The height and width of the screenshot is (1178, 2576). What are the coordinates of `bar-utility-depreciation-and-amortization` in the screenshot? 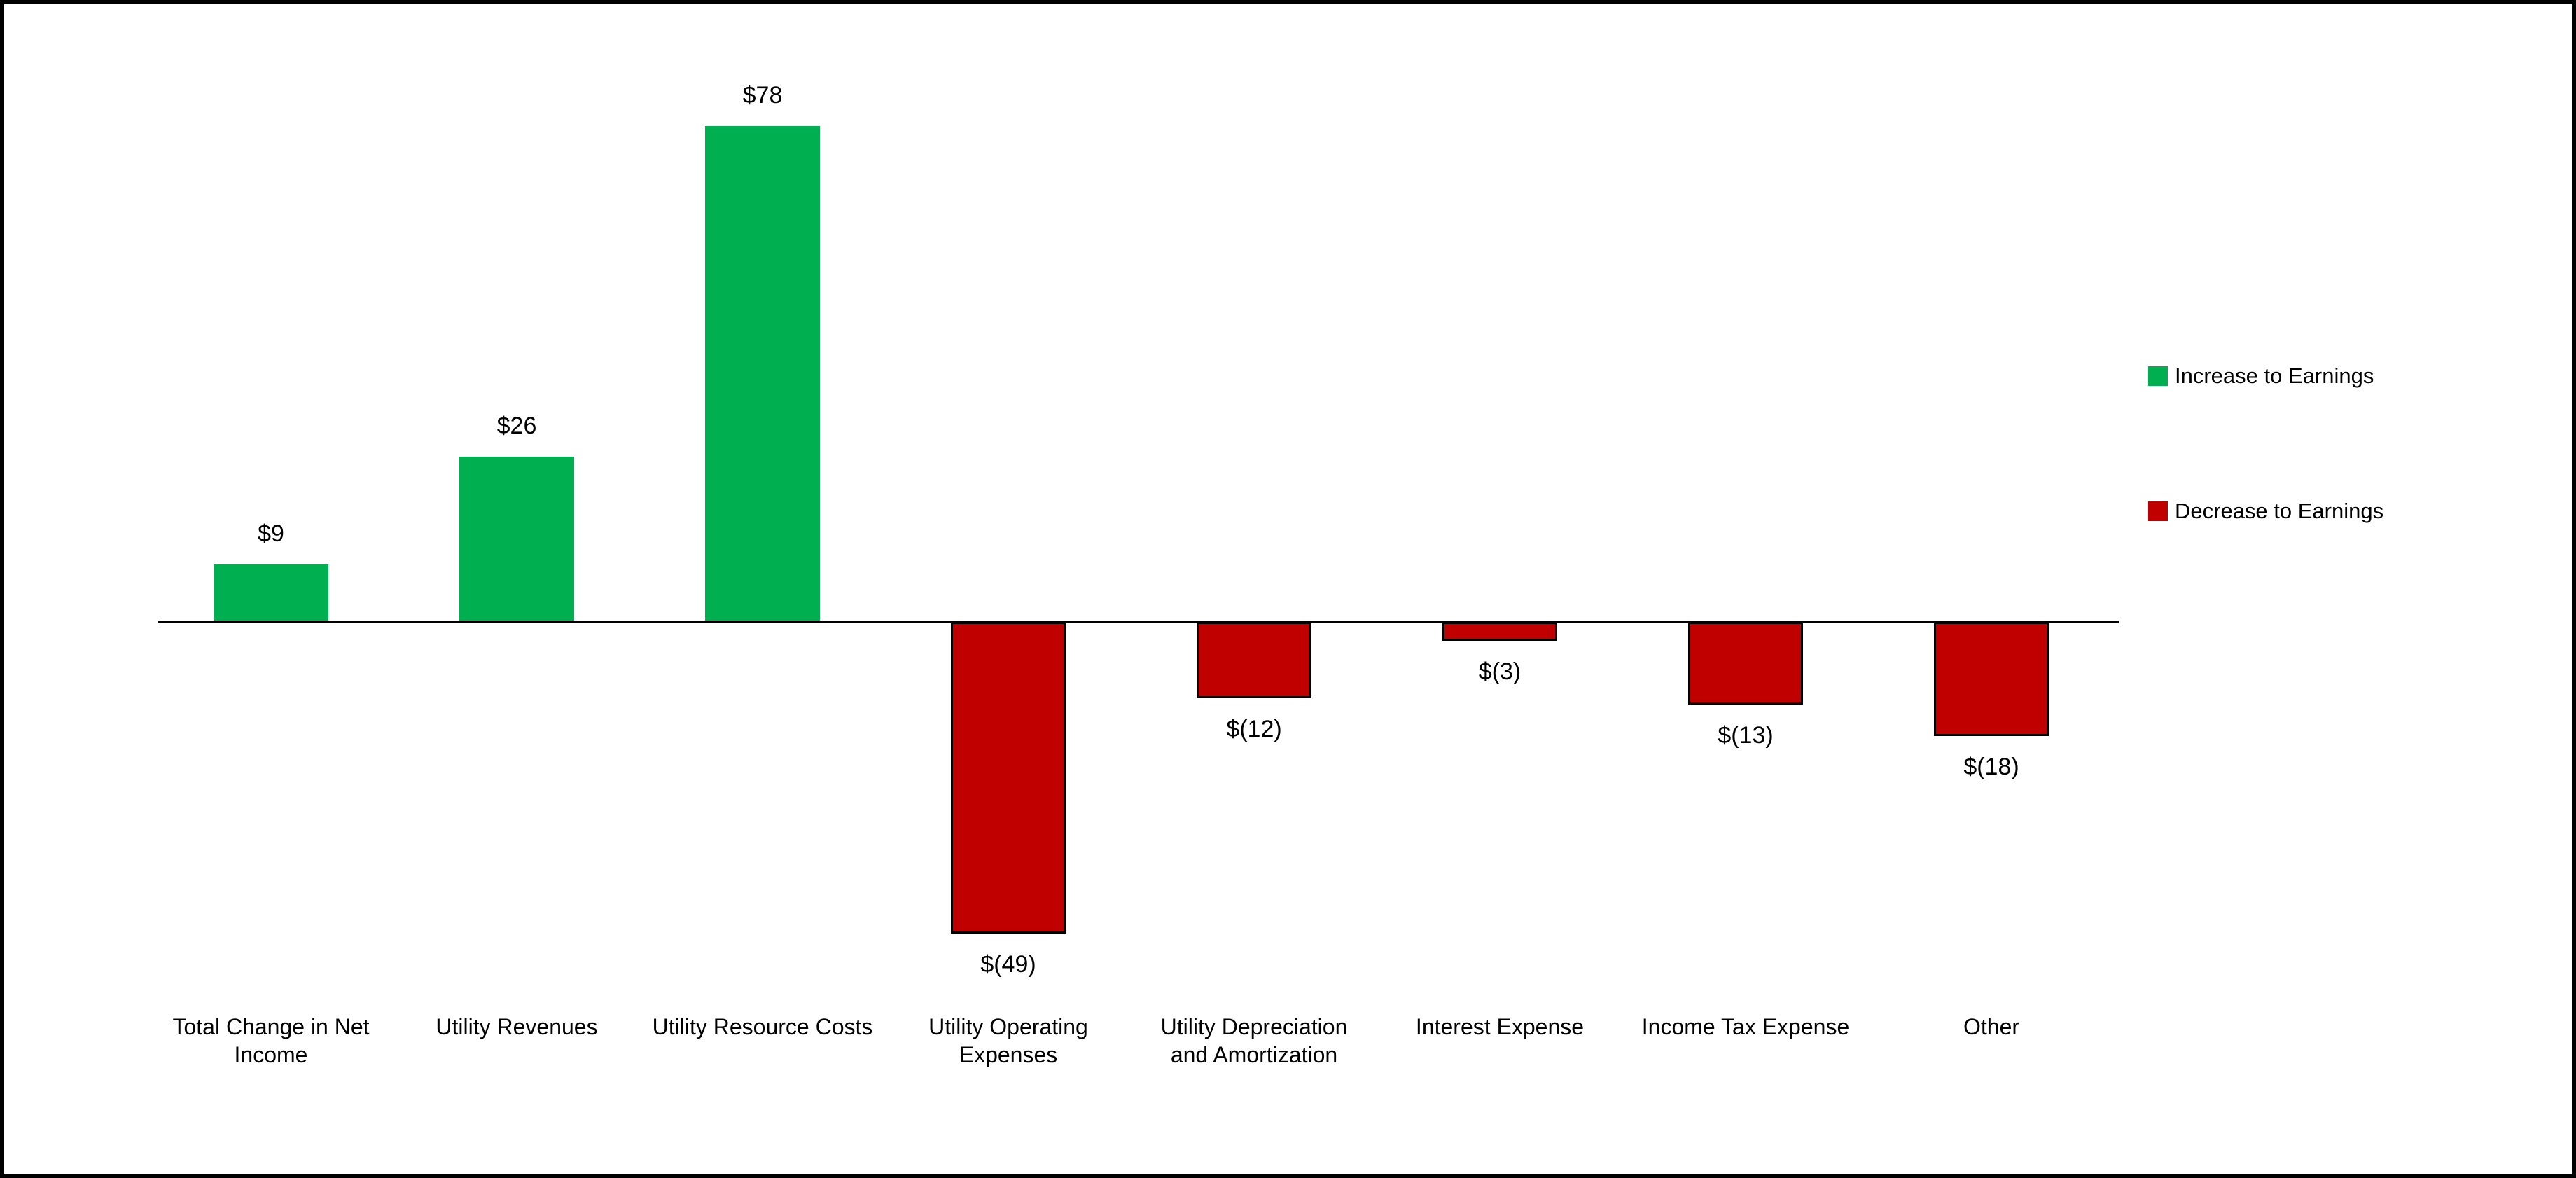 It's located at (1254, 660).